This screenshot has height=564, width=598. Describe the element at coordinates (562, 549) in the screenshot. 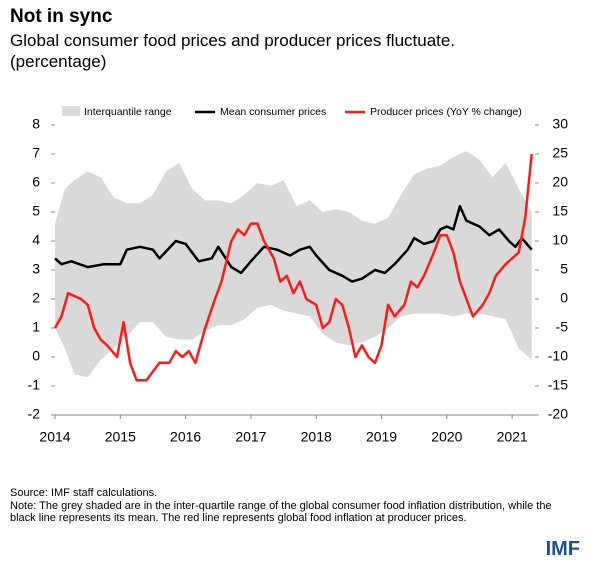

I see `logo: IMF` at that location.